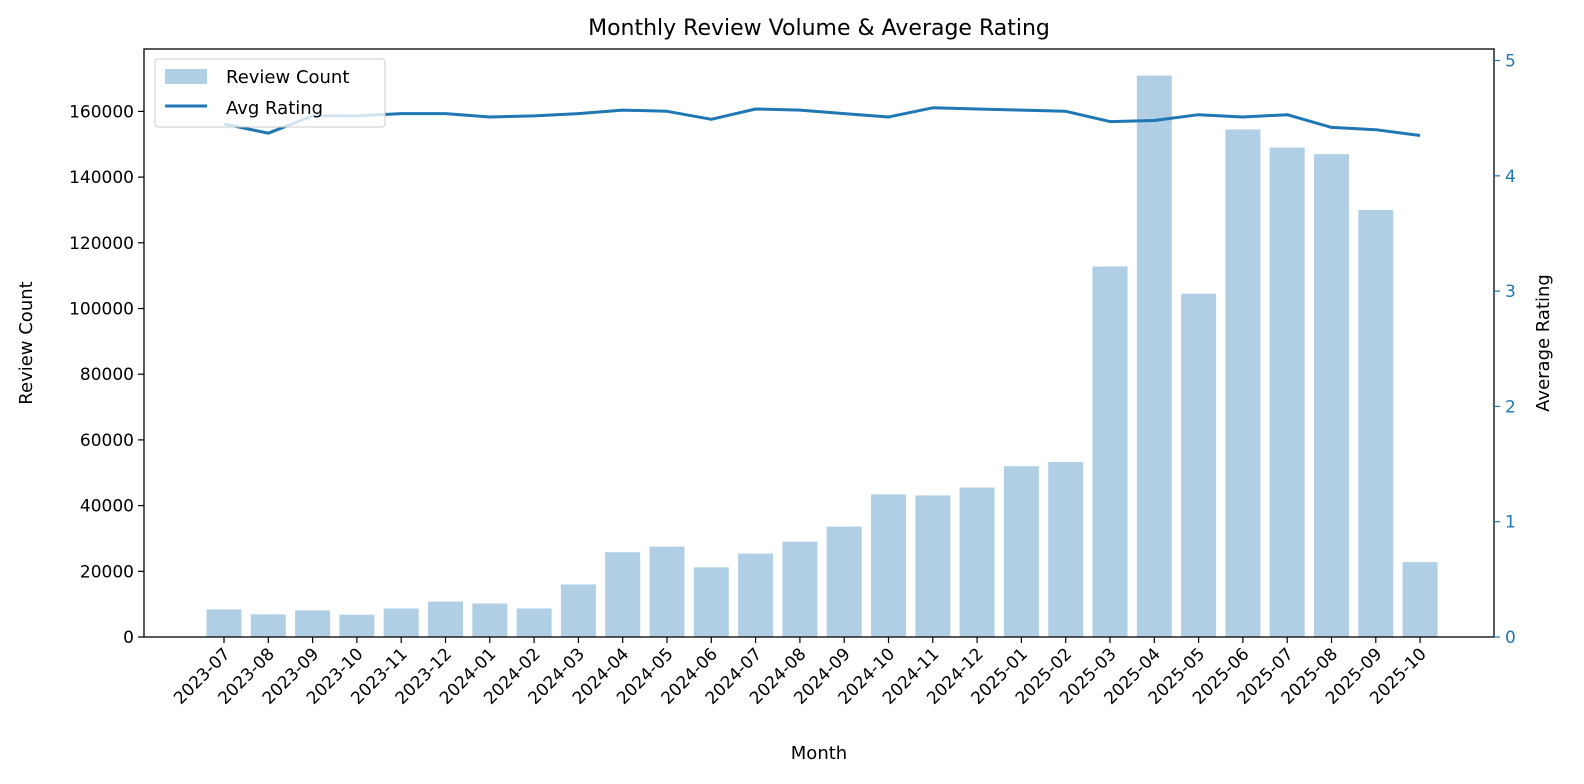  What do you see at coordinates (1510, 407) in the screenshot?
I see `y2-tick-label: 2` at bounding box center [1510, 407].